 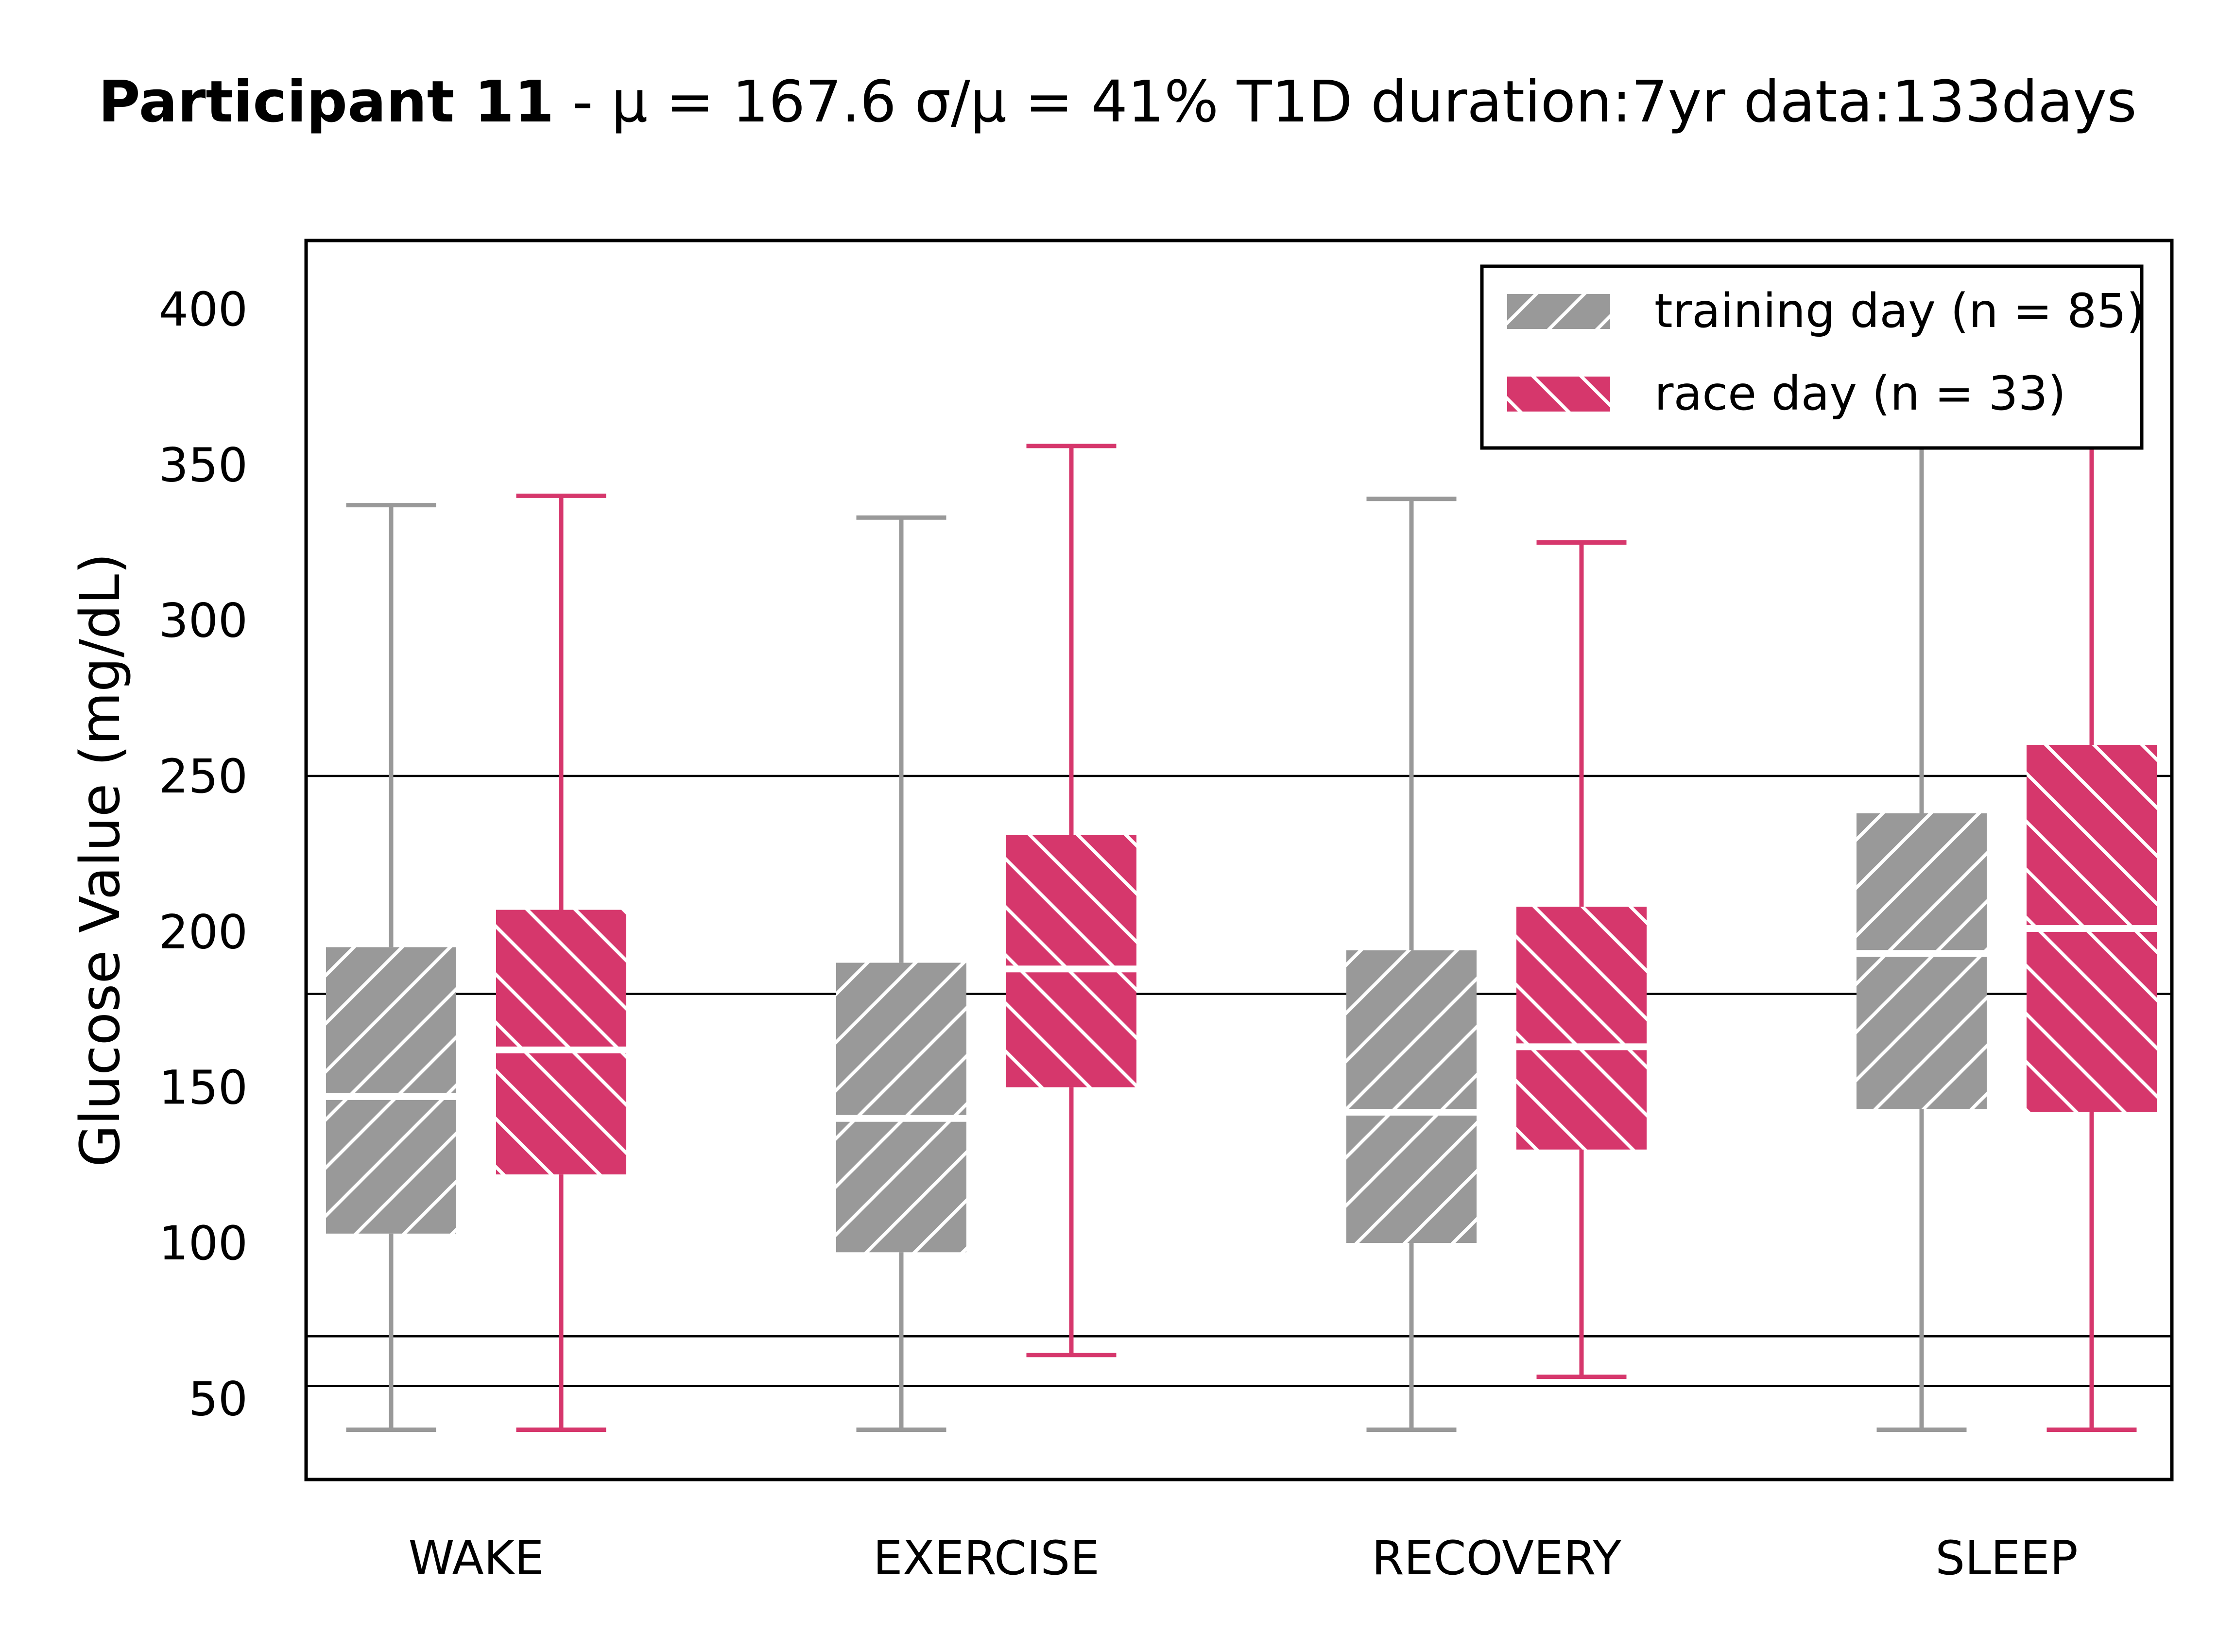 What do you see at coordinates (476, 1558) in the screenshot?
I see `x-tick-label-wake: WAKE` at bounding box center [476, 1558].